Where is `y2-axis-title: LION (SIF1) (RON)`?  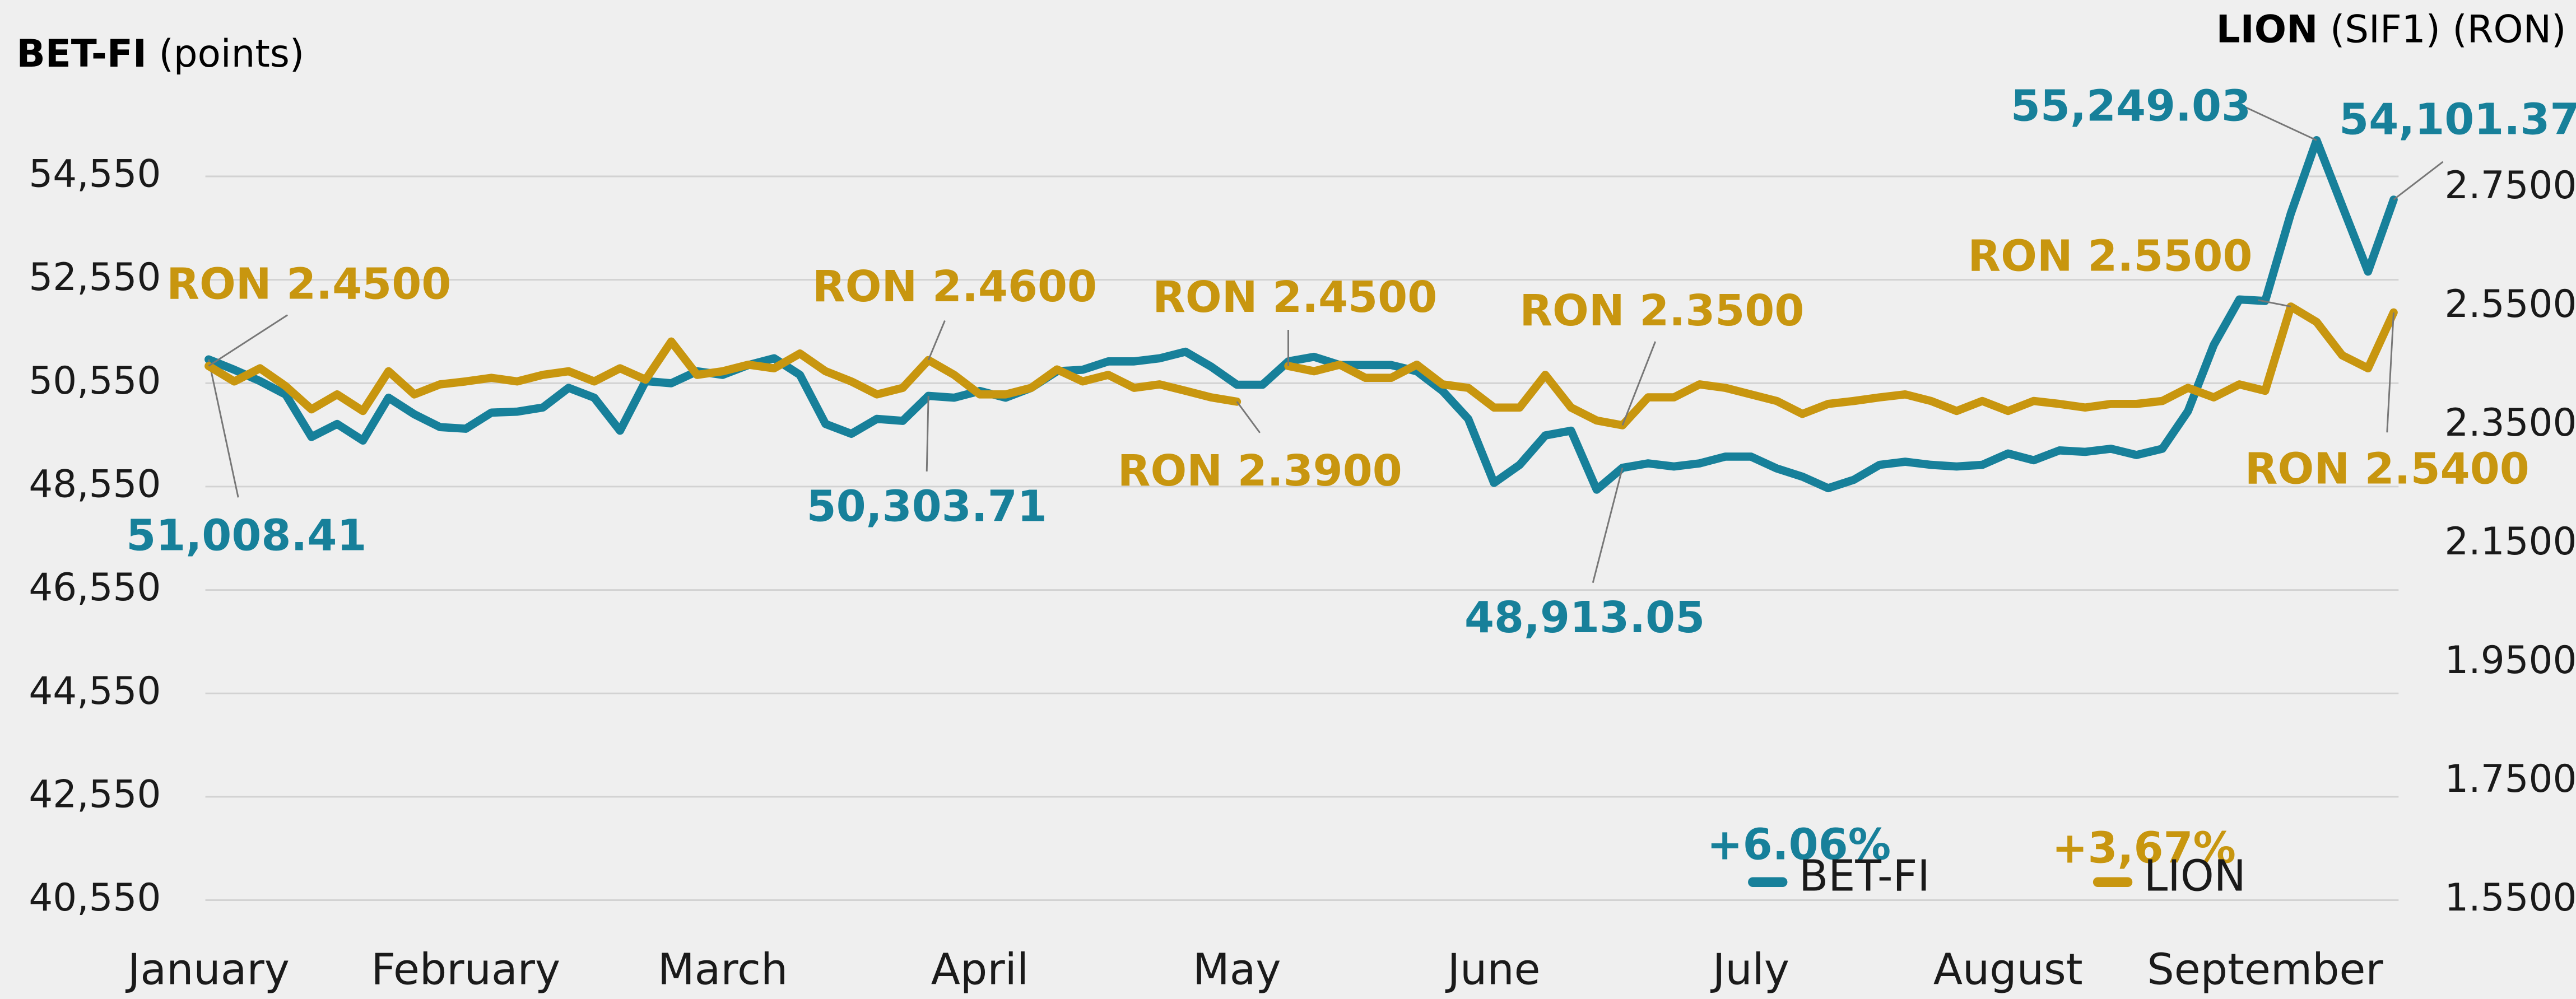 y2-axis-title: LION (SIF1) (RON) is located at coordinates (2391, 29).